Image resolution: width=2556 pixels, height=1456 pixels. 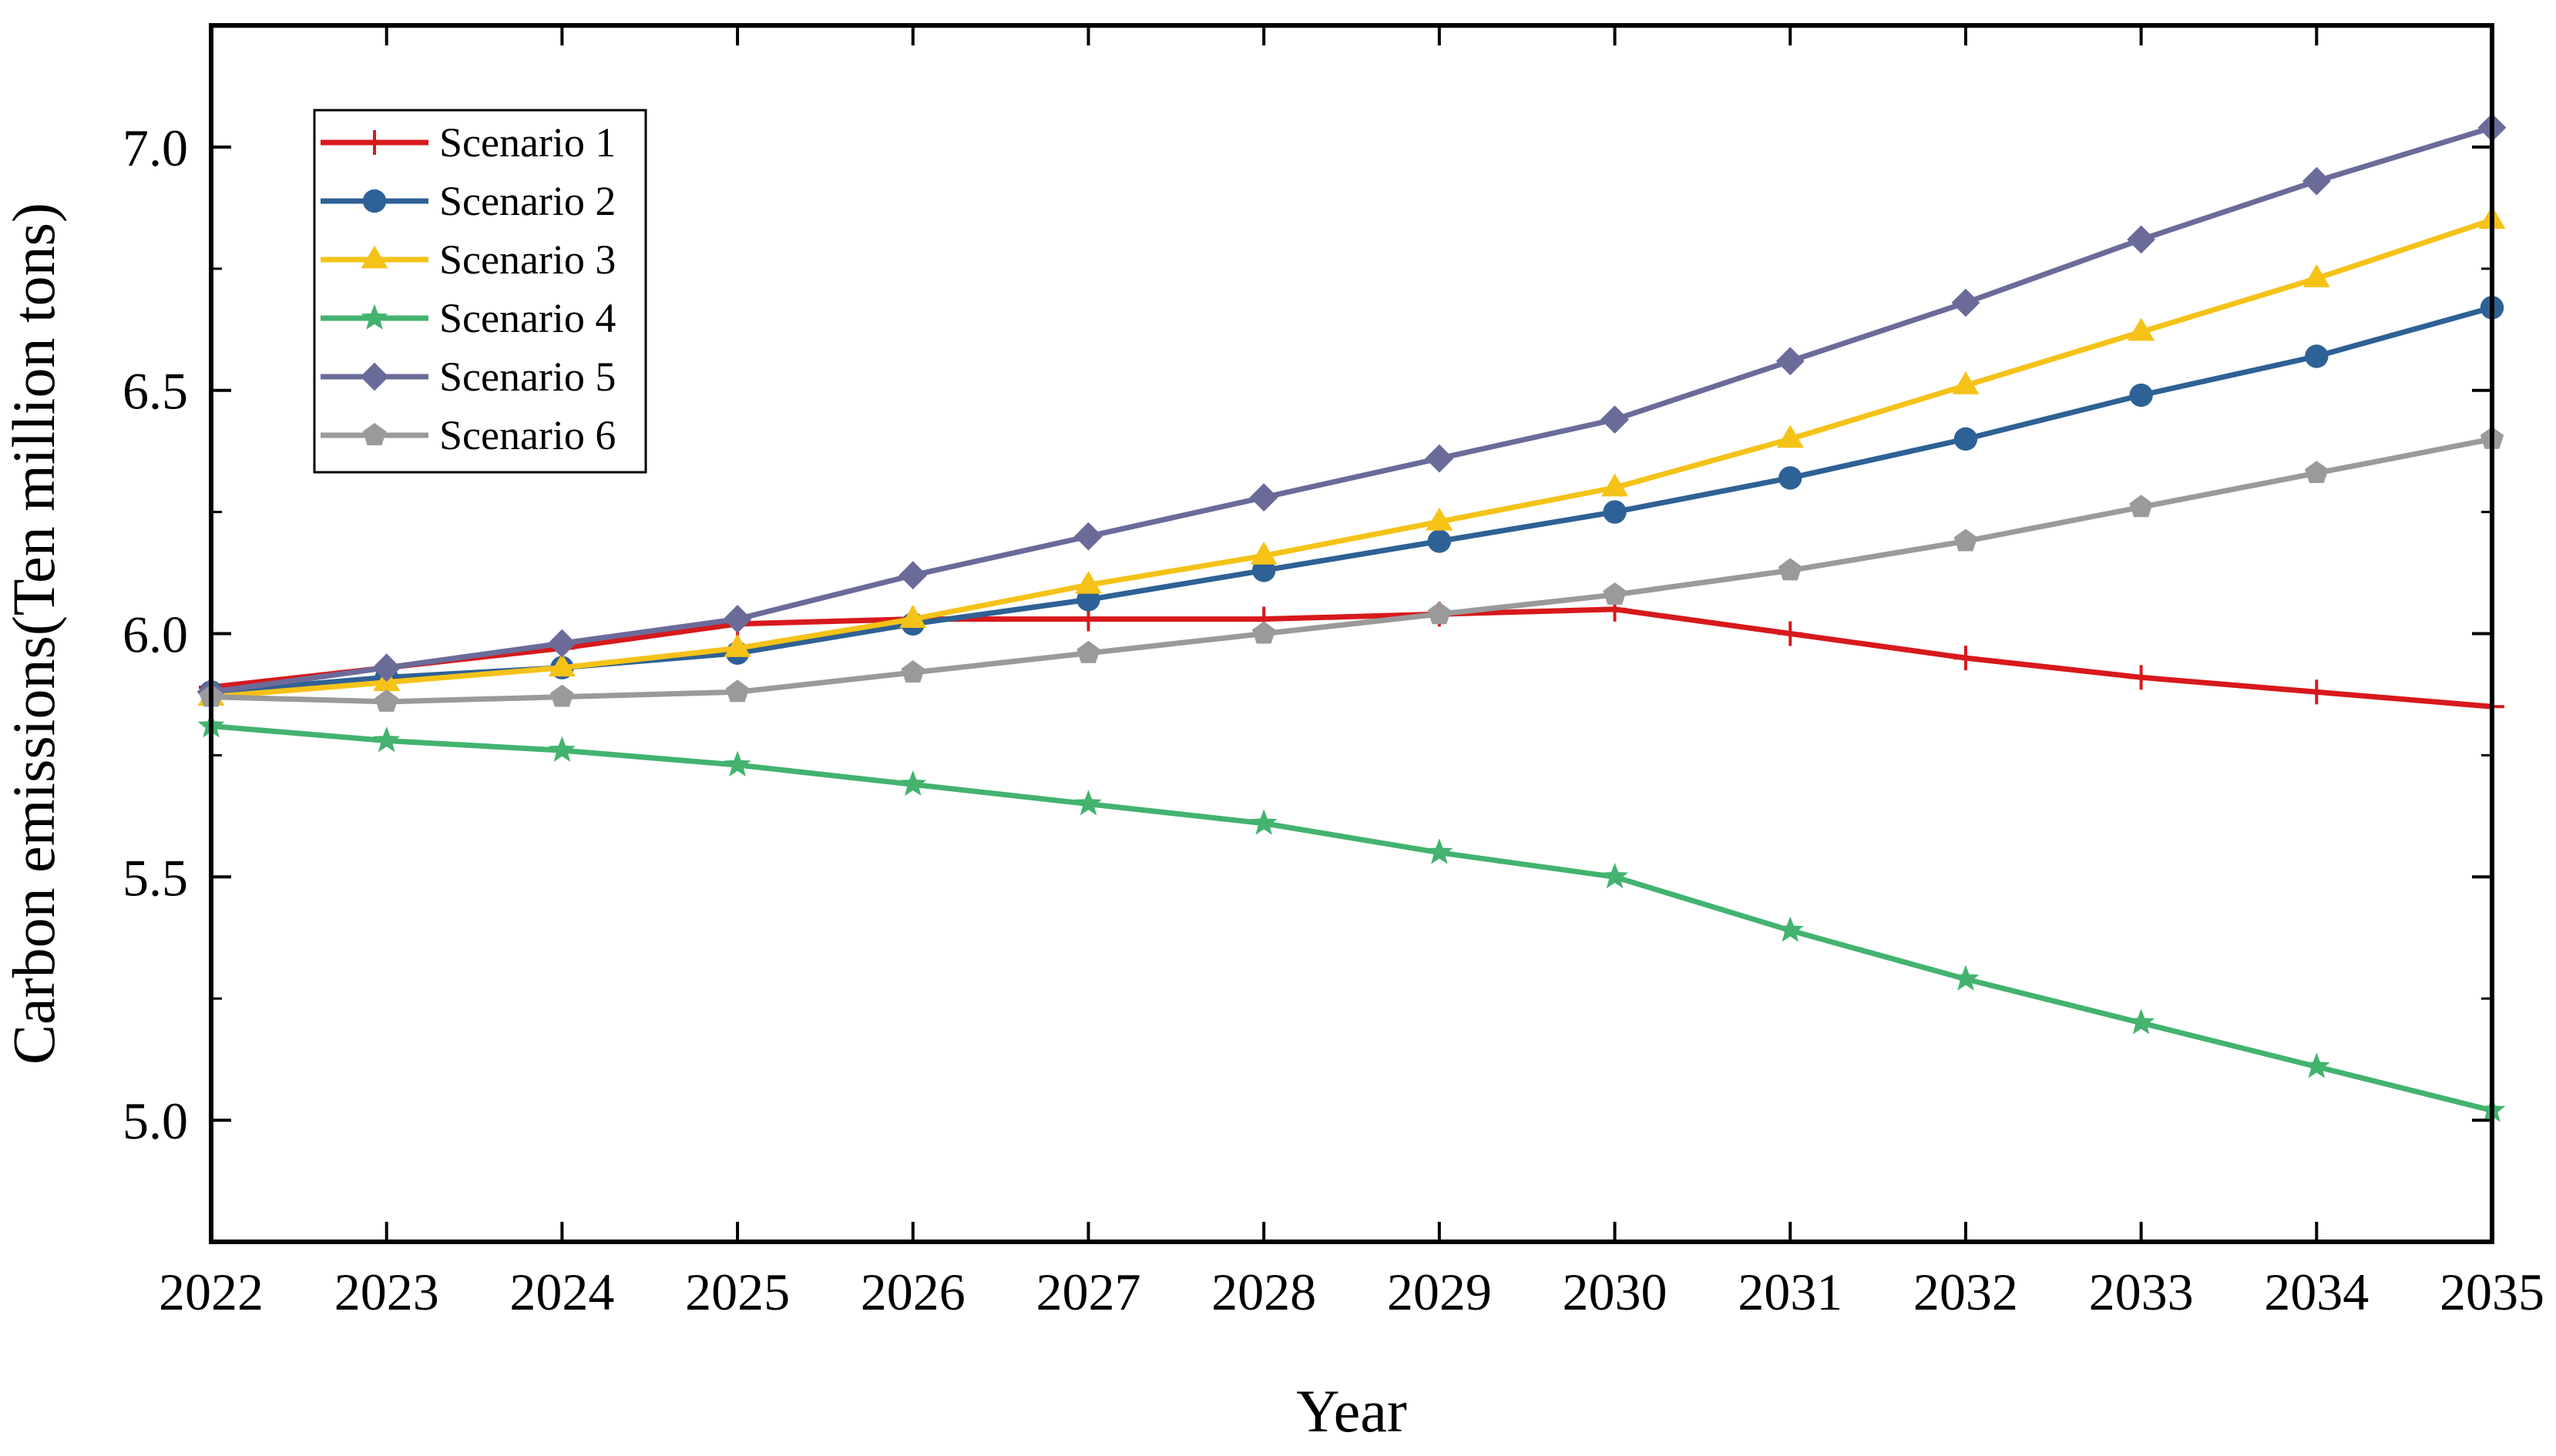 I want to click on y-tick-label: 7.0, so click(x=155, y=148).